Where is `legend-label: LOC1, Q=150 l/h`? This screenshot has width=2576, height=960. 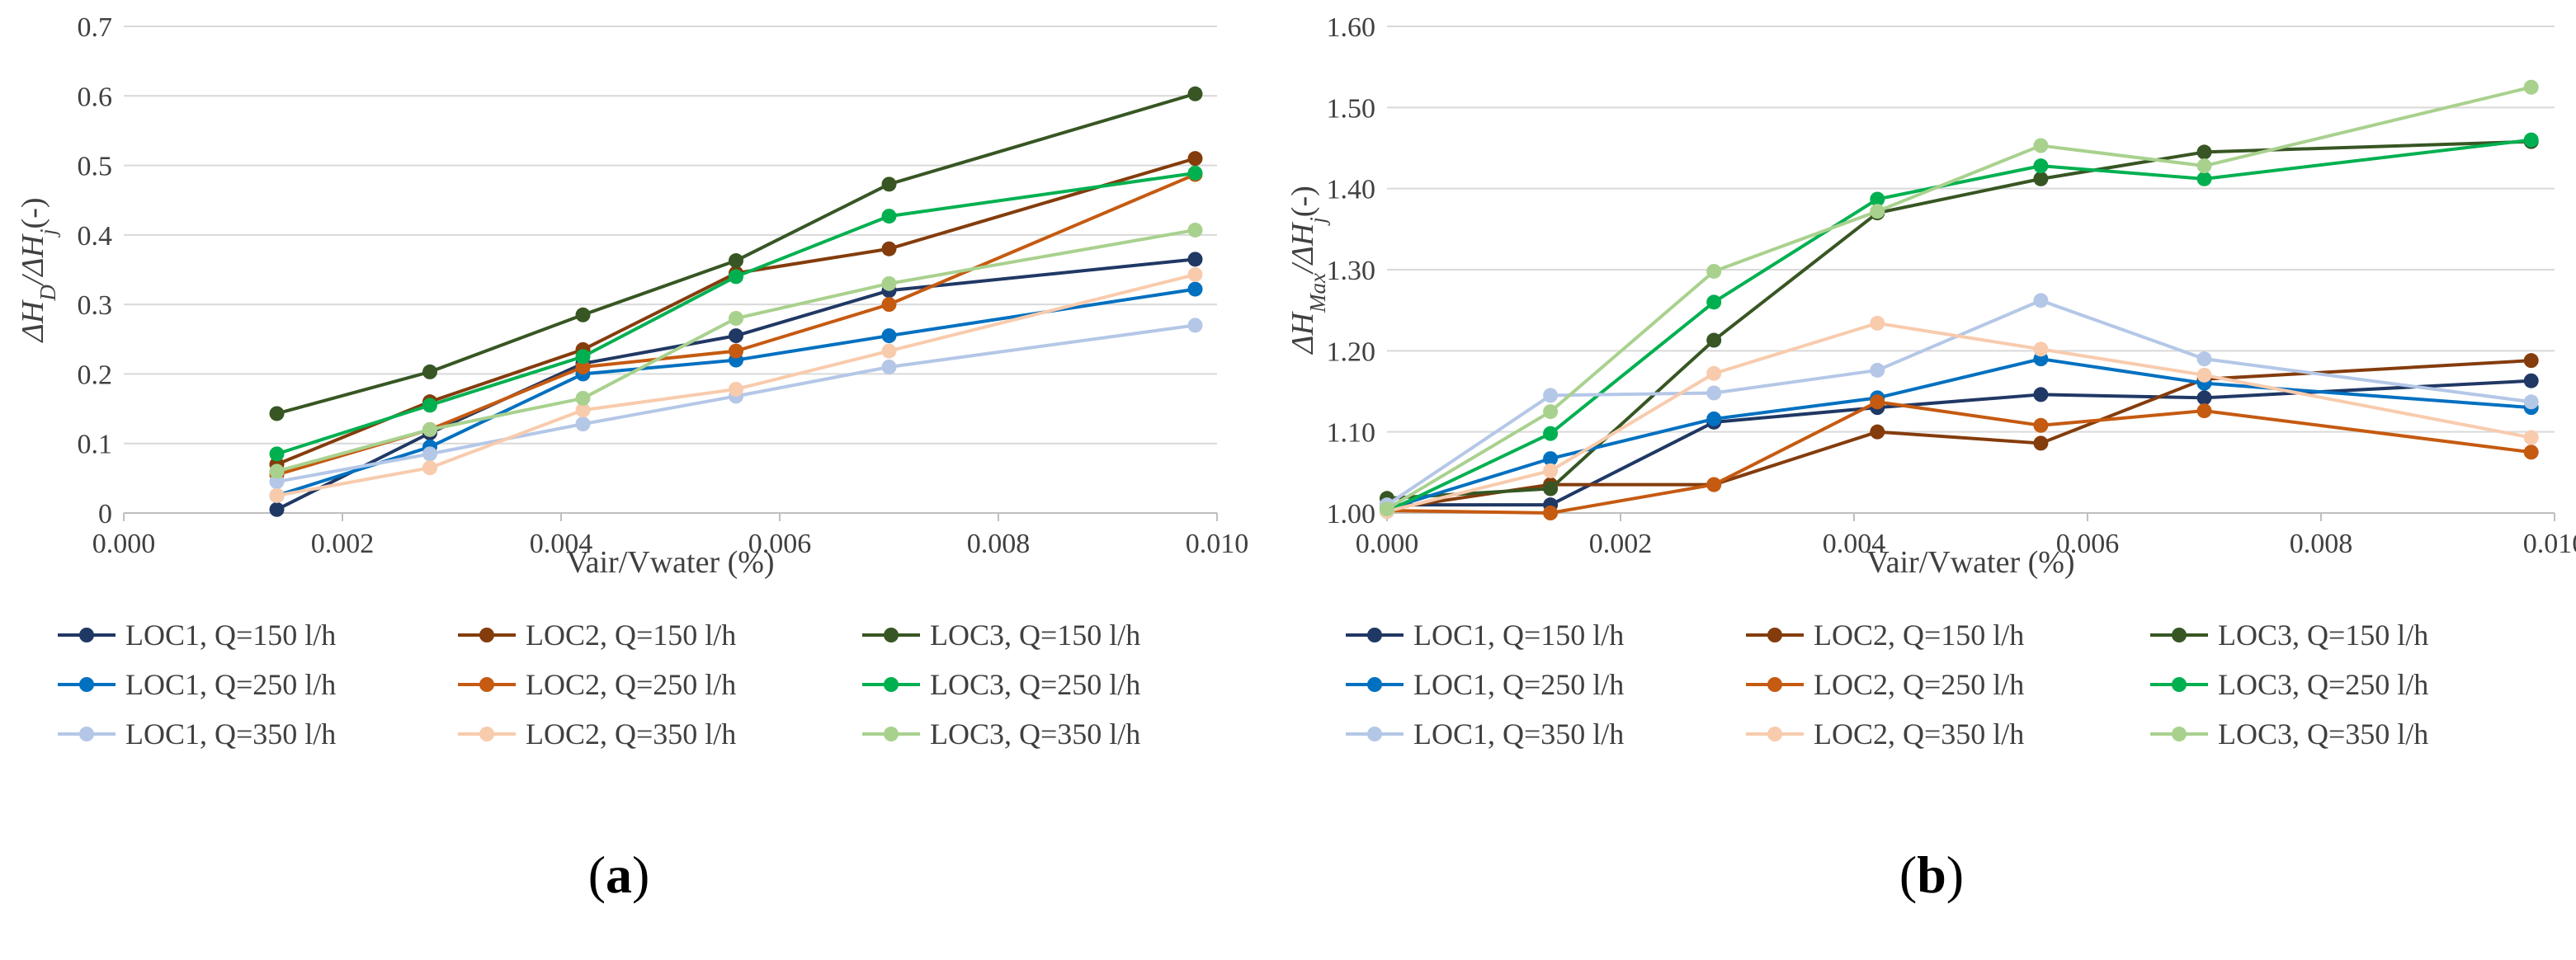
legend-label: LOC1, Q=150 l/h is located at coordinates (230, 635).